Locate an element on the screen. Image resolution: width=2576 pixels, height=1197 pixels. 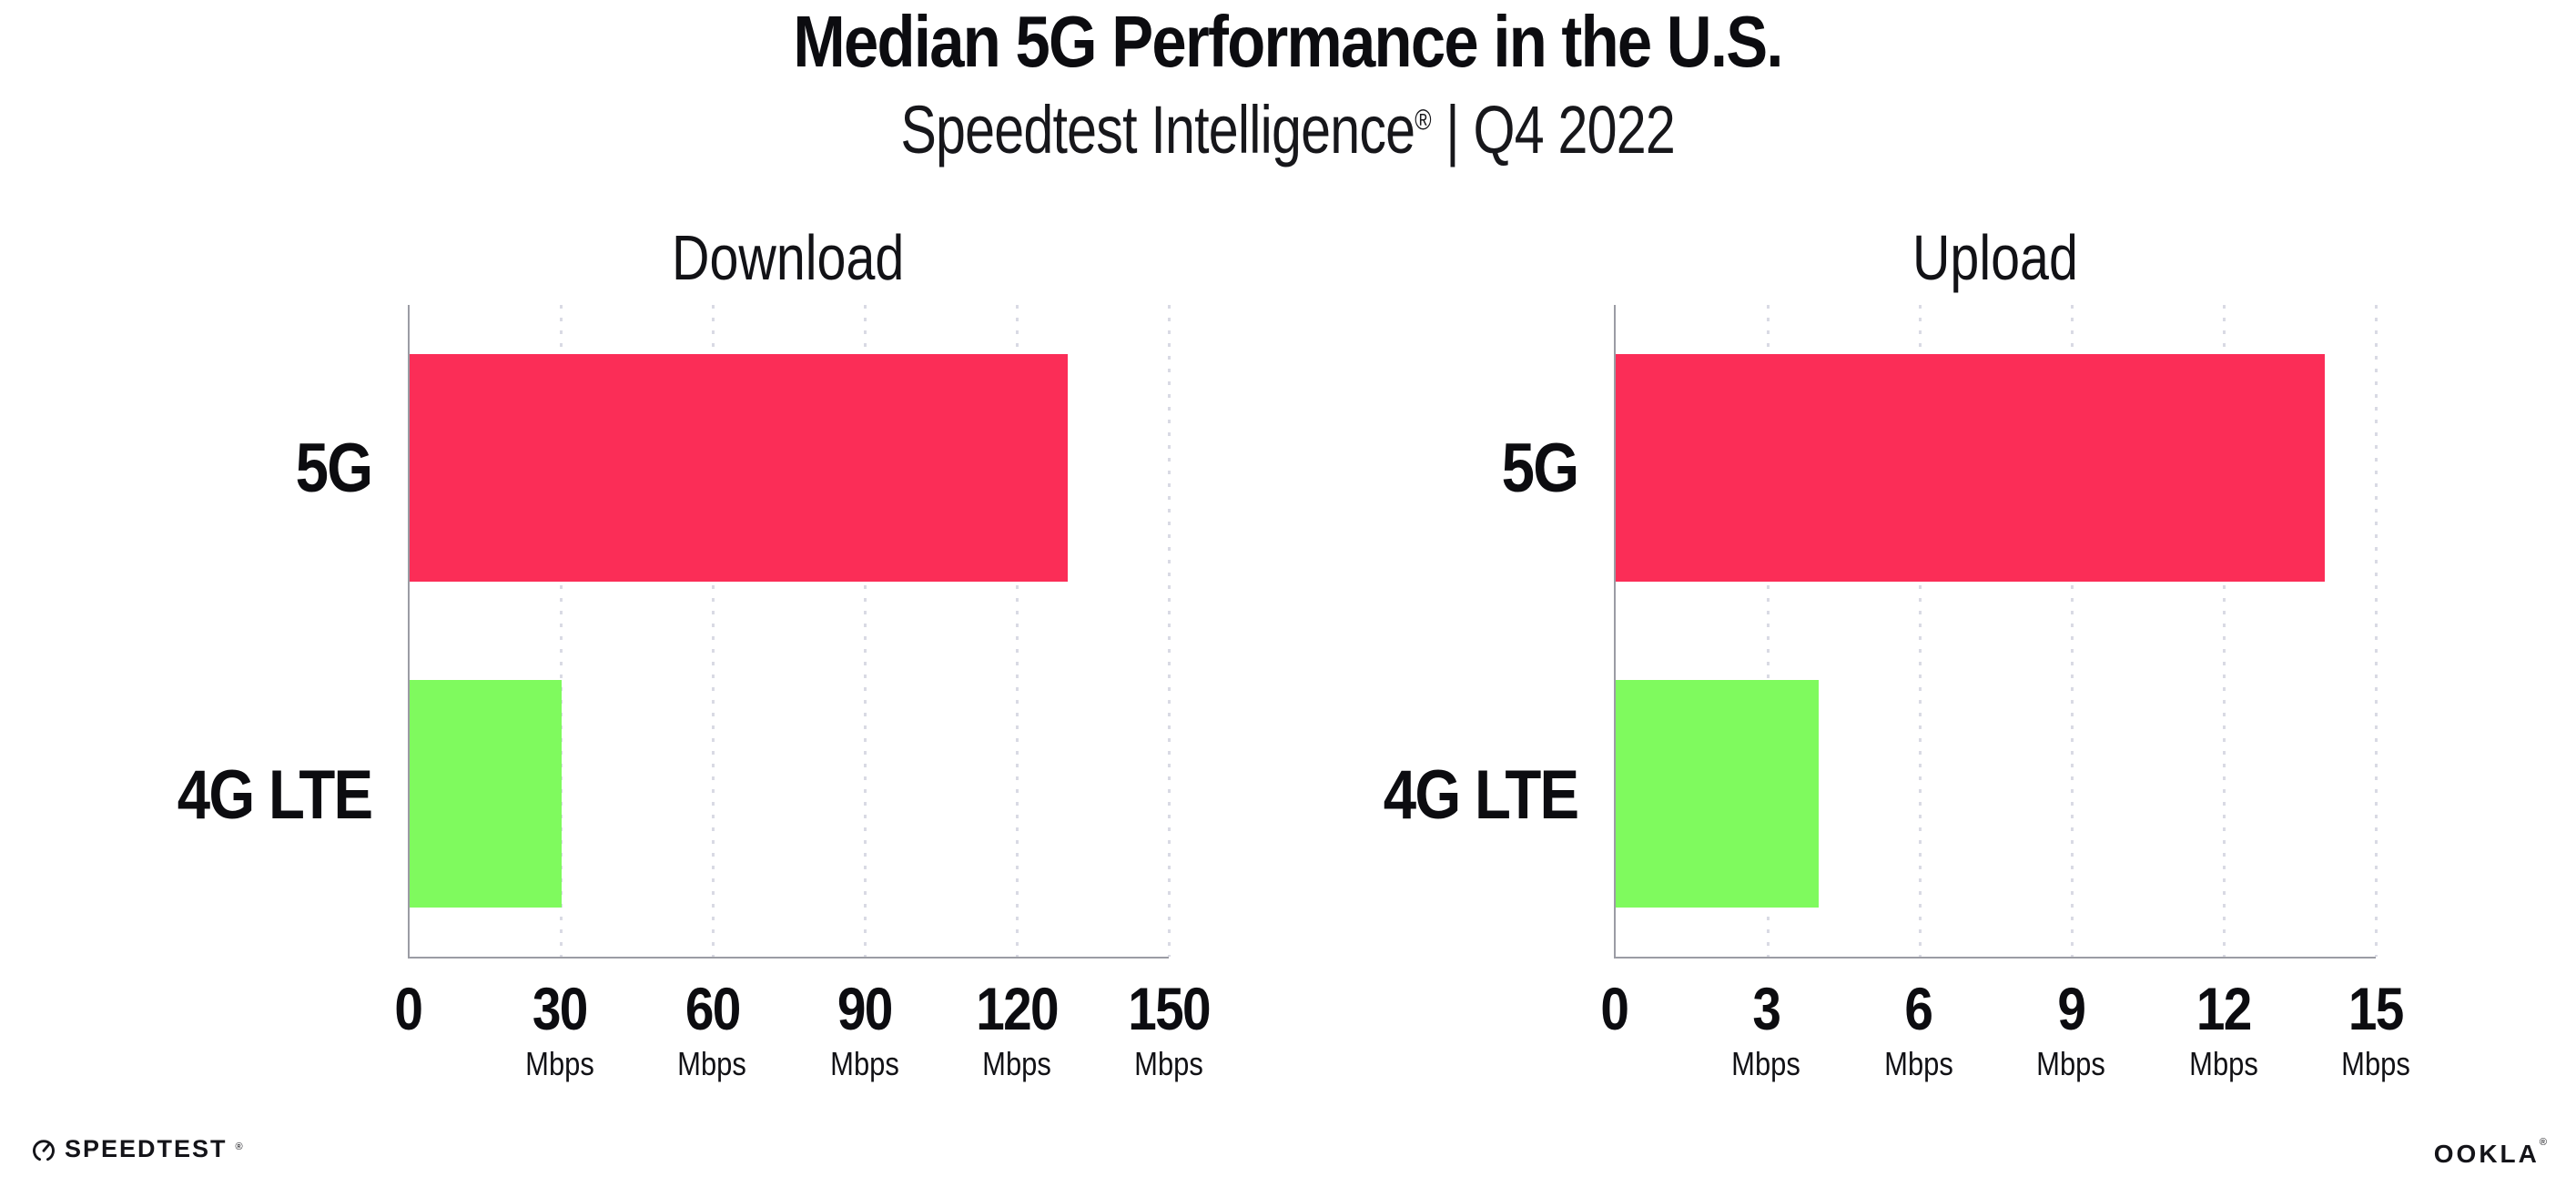
x-tick-60-download: 60 Mbps is located at coordinates (712, 1030).